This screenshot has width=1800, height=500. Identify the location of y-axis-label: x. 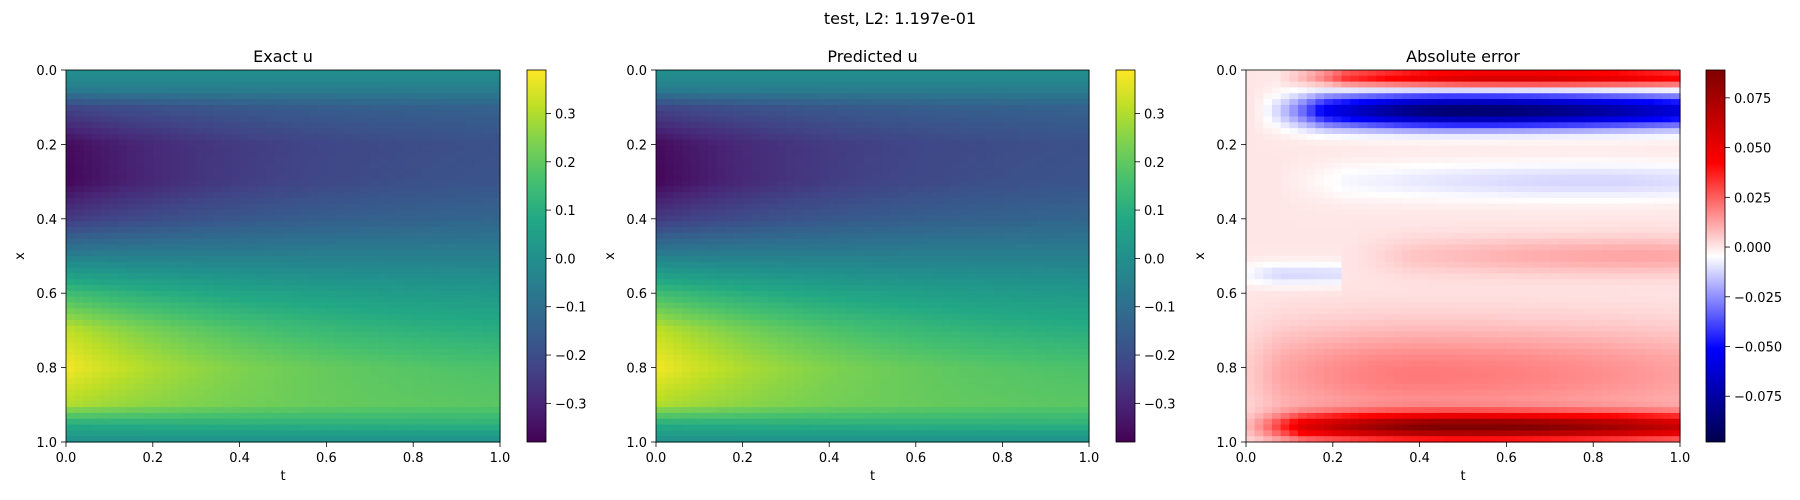
(20, 256).